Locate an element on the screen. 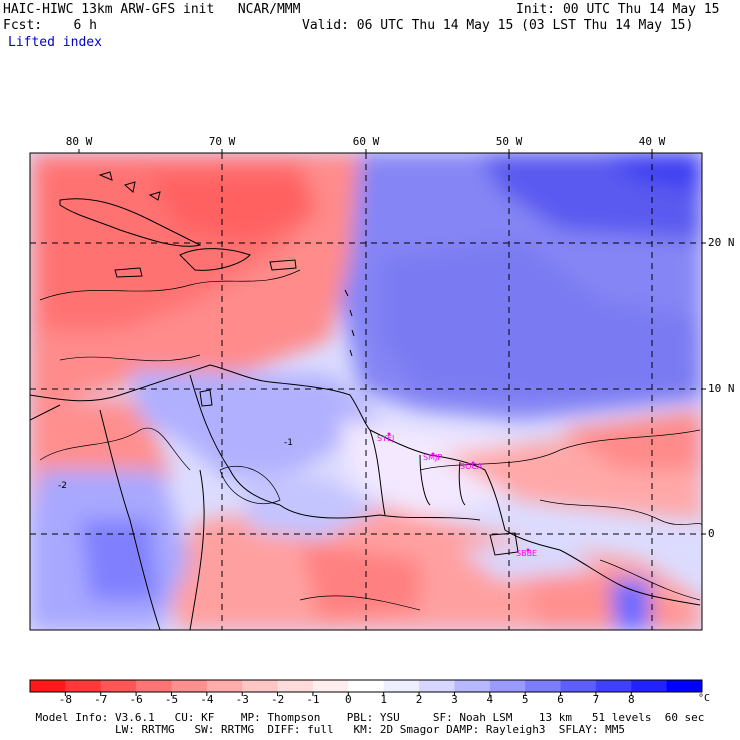  colorbar-unit: °C is located at coordinates (704, 698).